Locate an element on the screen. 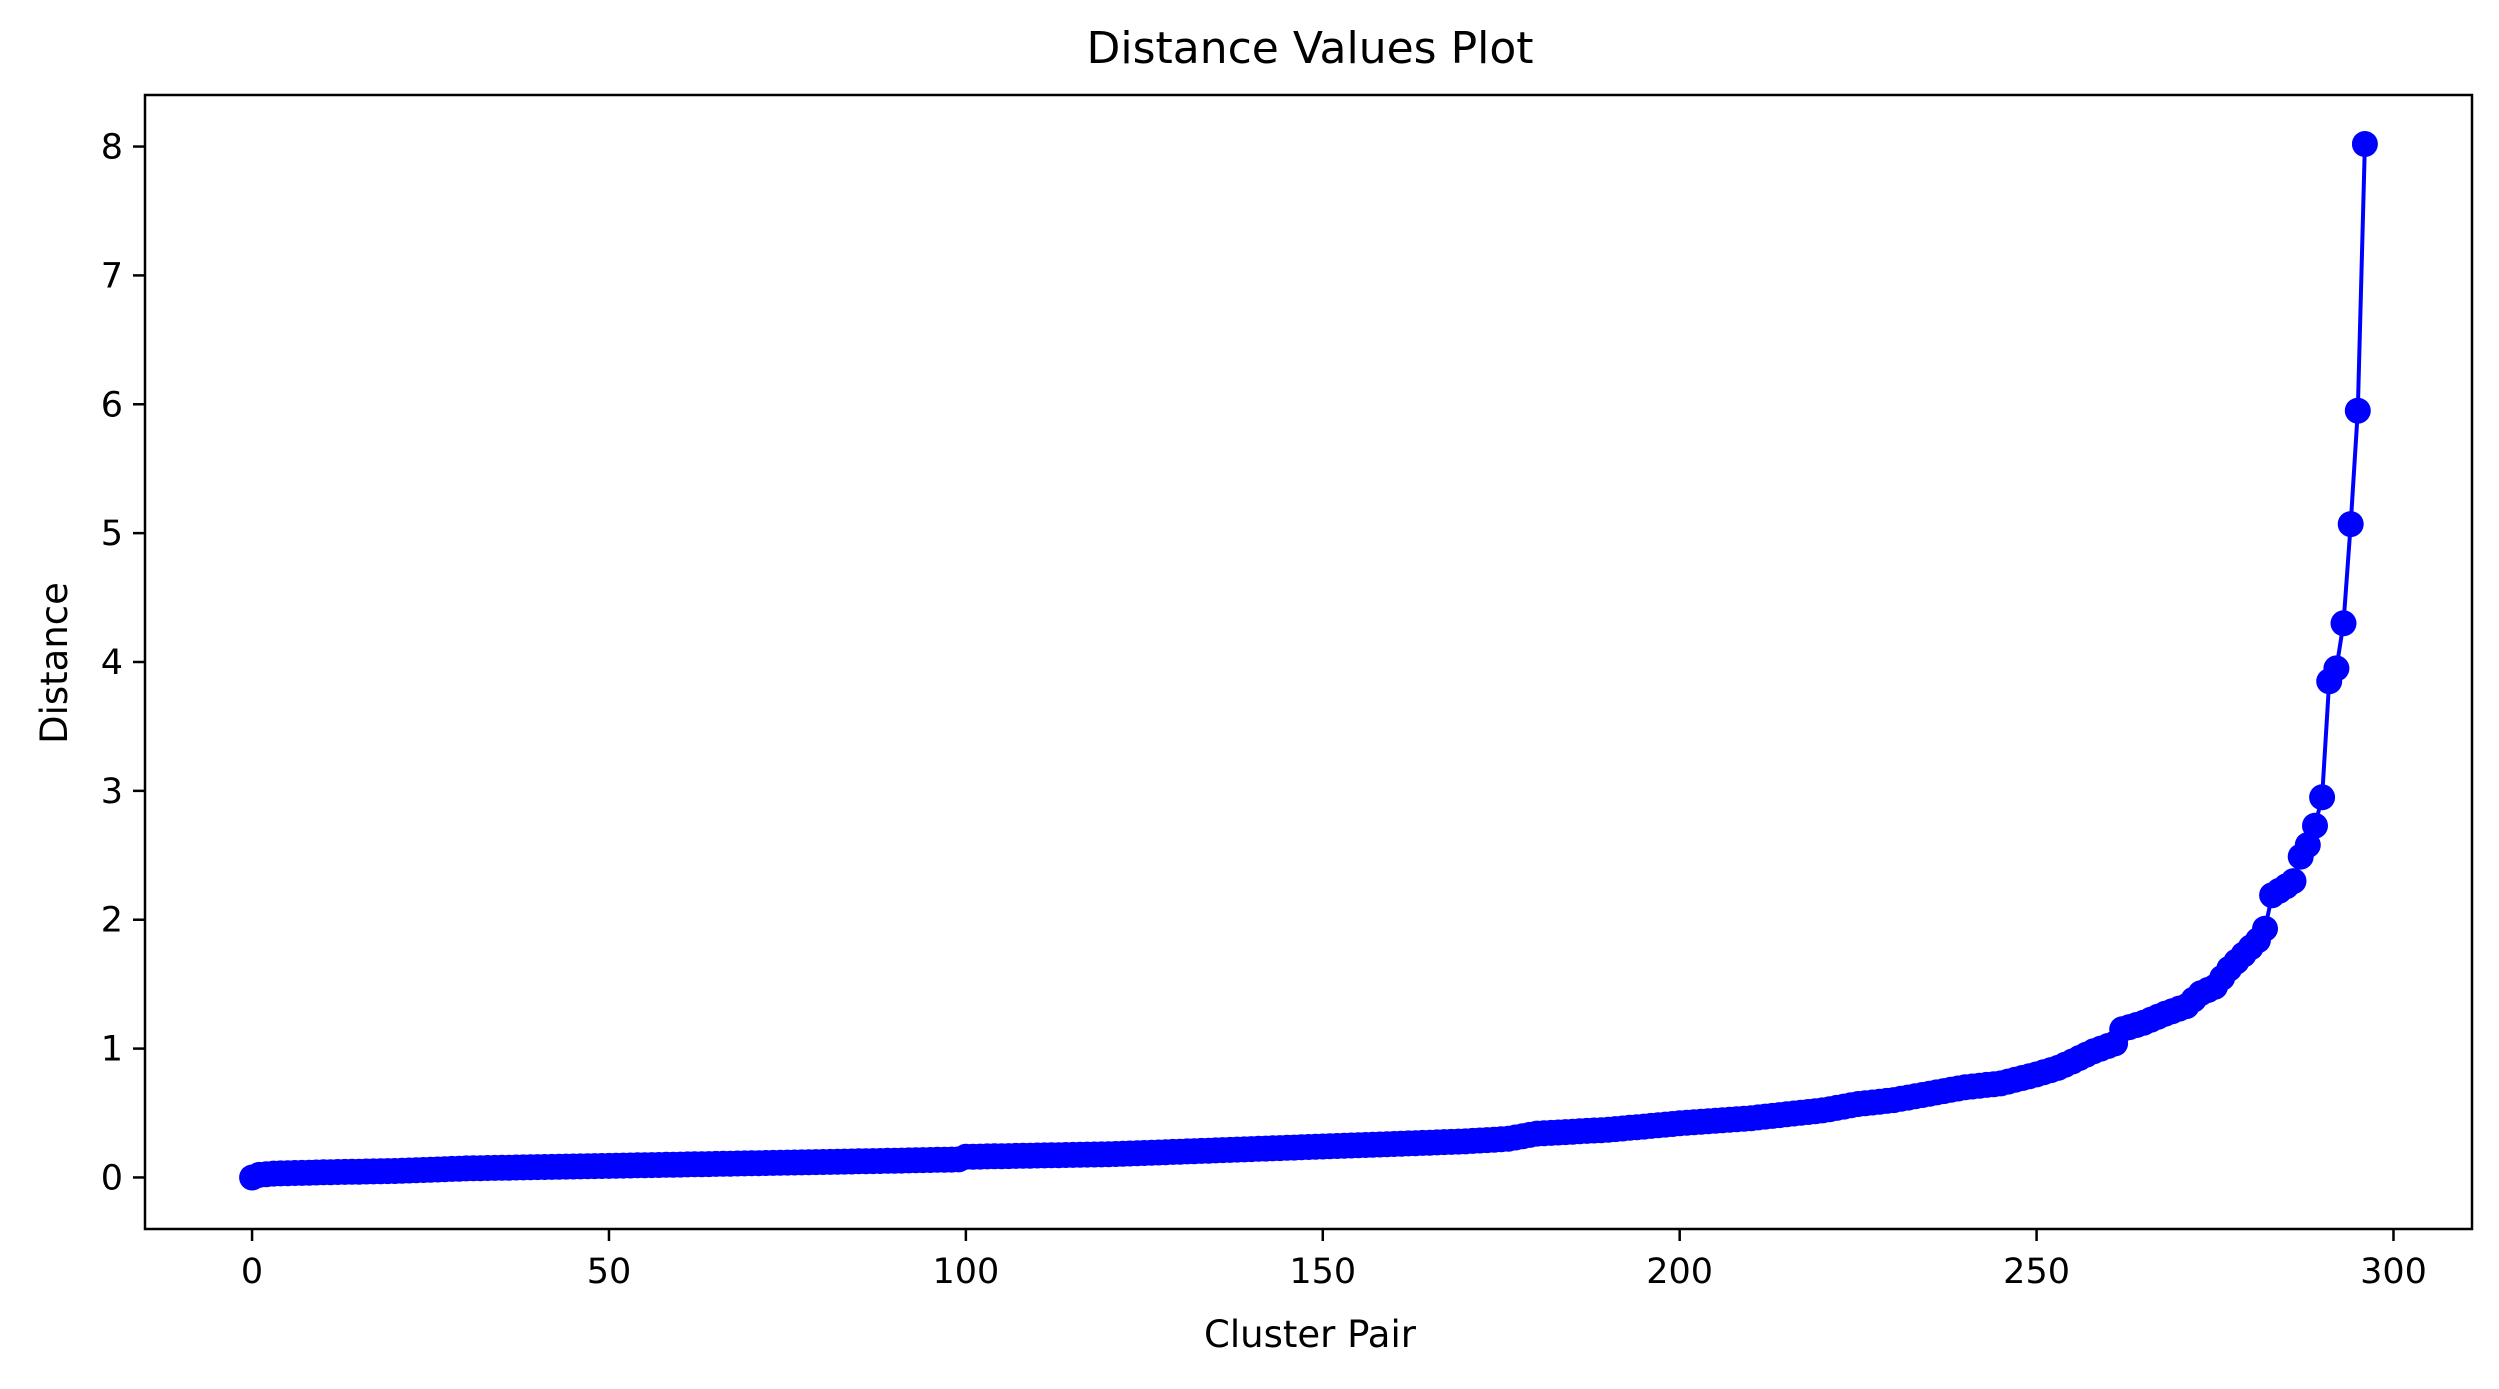 Image resolution: width=2499 pixels, height=1389 pixels. chart-title: Distance Values Plot is located at coordinates (1309, 48).